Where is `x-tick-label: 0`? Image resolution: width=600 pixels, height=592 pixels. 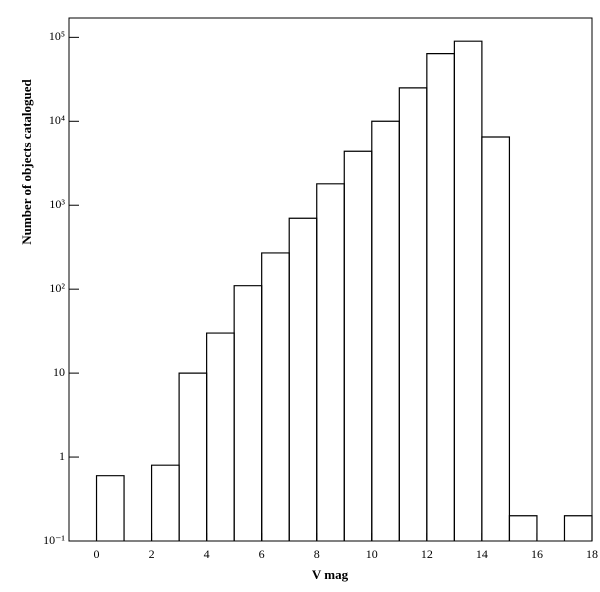
x-tick-label: 0 is located at coordinates (97, 554).